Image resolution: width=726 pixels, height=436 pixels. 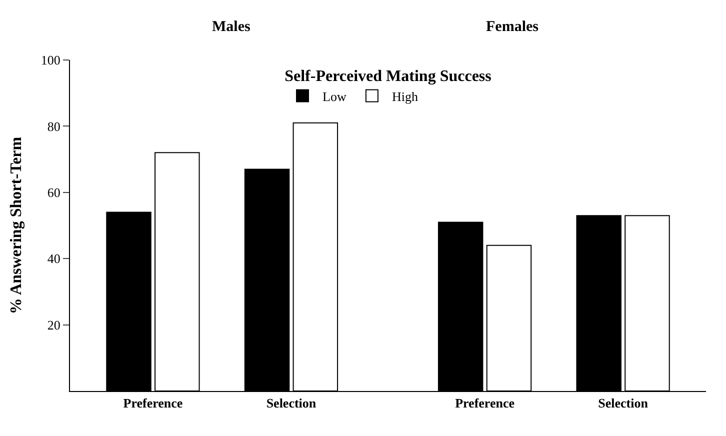 What do you see at coordinates (405, 96) in the screenshot?
I see `legend-label: High` at bounding box center [405, 96].